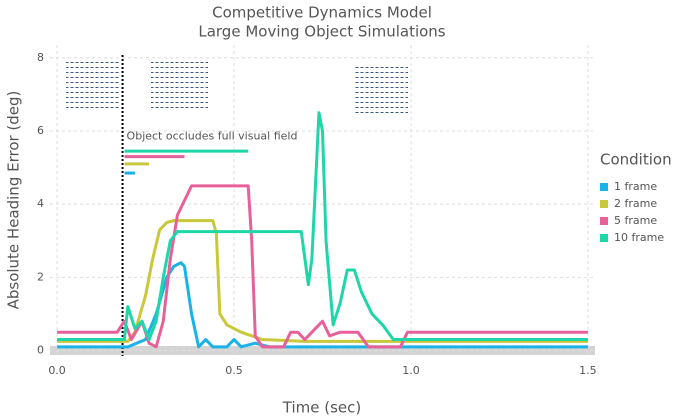  I want to click on x-axis-label: Time (sec), so click(321, 408).